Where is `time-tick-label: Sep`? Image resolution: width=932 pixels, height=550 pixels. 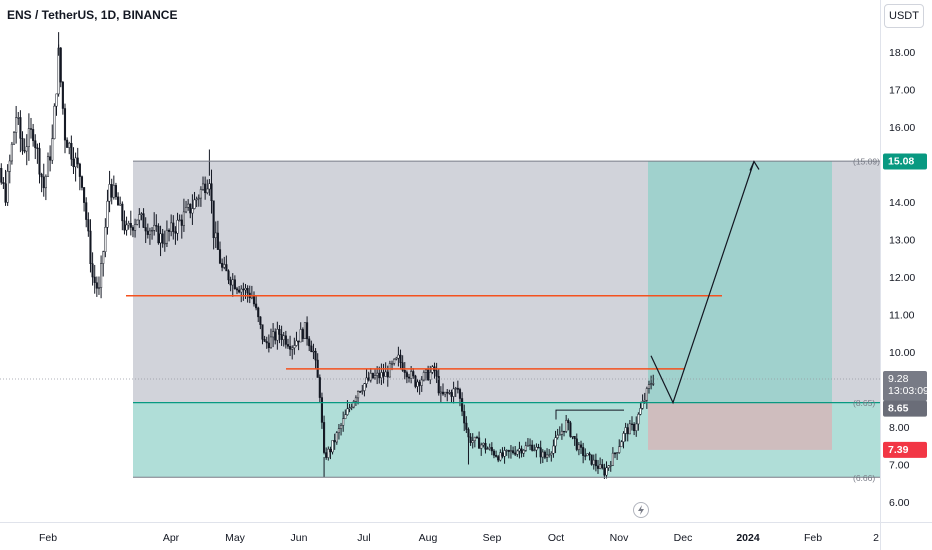 time-tick-label: Sep is located at coordinates (492, 538).